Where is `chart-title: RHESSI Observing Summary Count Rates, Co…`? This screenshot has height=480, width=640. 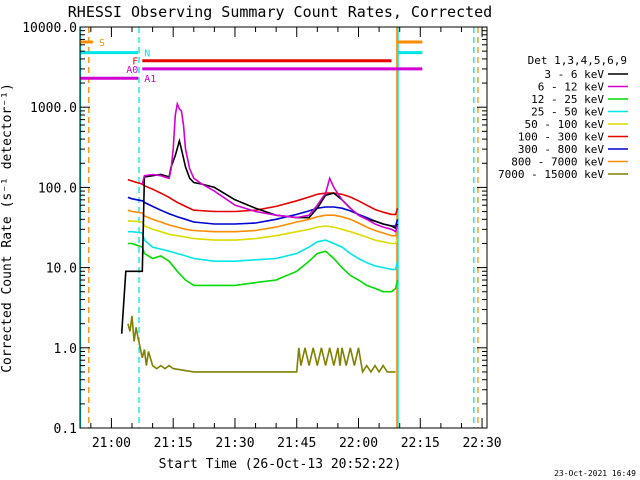
chart-title: RHESSI Observing Summary Count Rates, Co… is located at coordinates (280, 12).